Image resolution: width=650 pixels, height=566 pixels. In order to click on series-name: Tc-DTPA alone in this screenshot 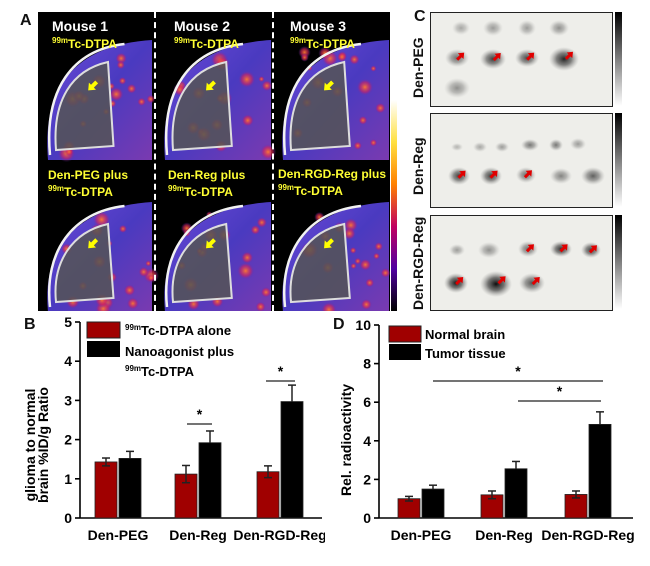, I will do `click(186, 330)`.